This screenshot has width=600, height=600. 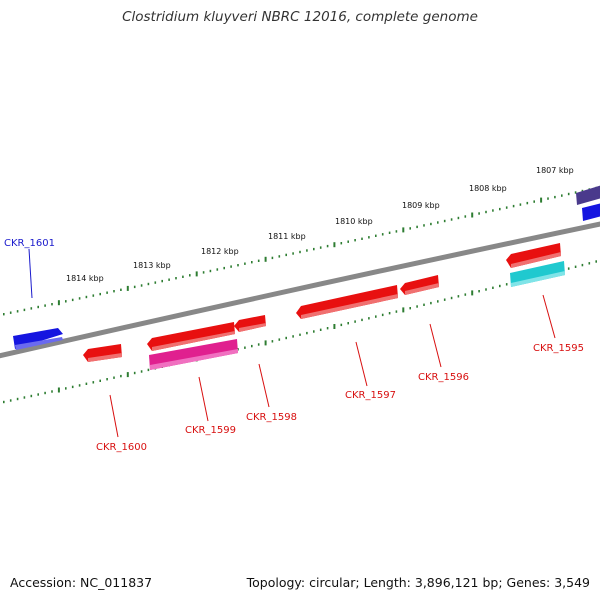 I want to click on scale-label-1814: 1814 kbp, so click(x=85, y=278).